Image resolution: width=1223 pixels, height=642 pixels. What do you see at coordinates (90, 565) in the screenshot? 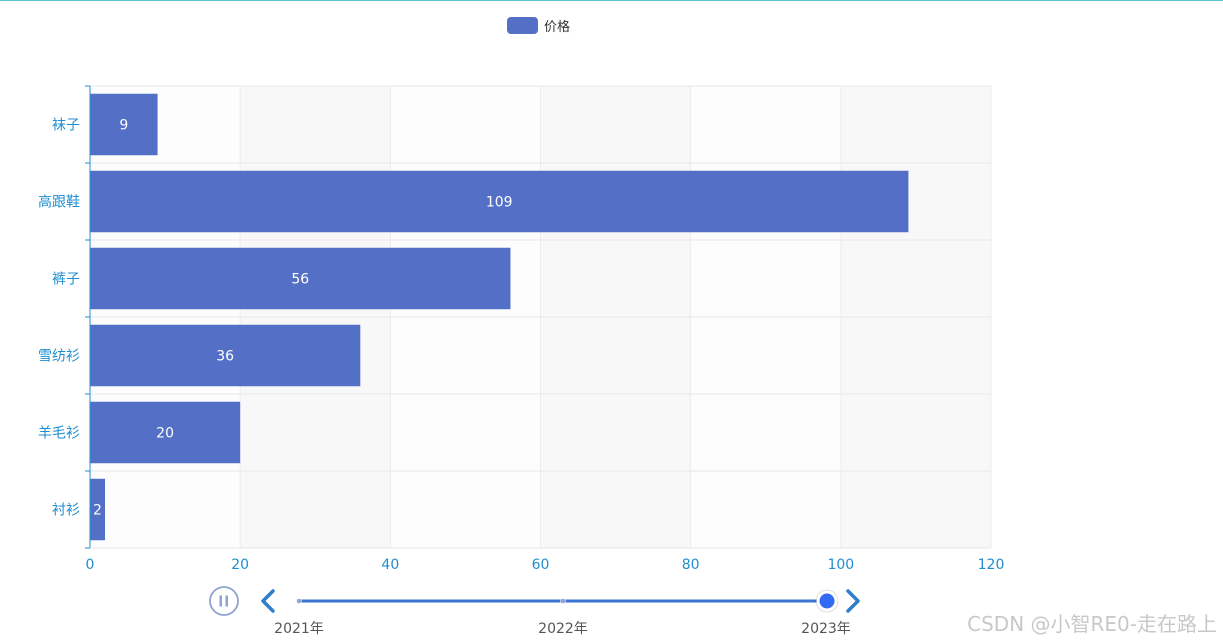
I see `x-axis-tick-label: 0` at bounding box center [90, 565].